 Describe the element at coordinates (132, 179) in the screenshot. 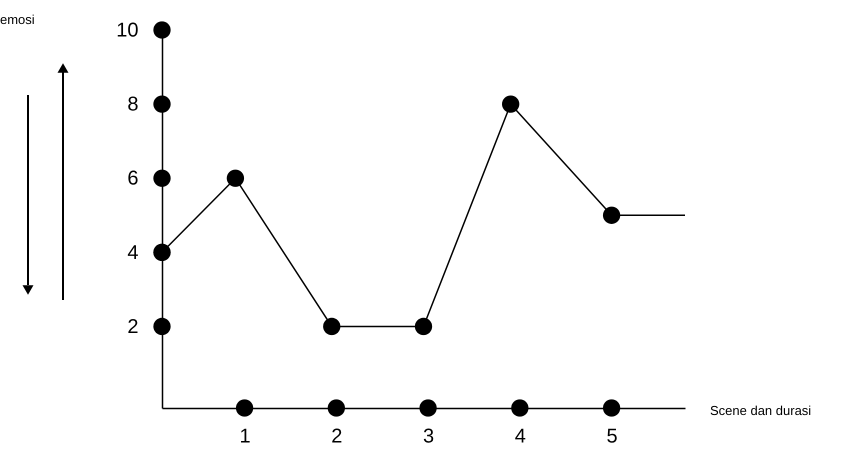

I see `y-tick-label: 6` at that location.